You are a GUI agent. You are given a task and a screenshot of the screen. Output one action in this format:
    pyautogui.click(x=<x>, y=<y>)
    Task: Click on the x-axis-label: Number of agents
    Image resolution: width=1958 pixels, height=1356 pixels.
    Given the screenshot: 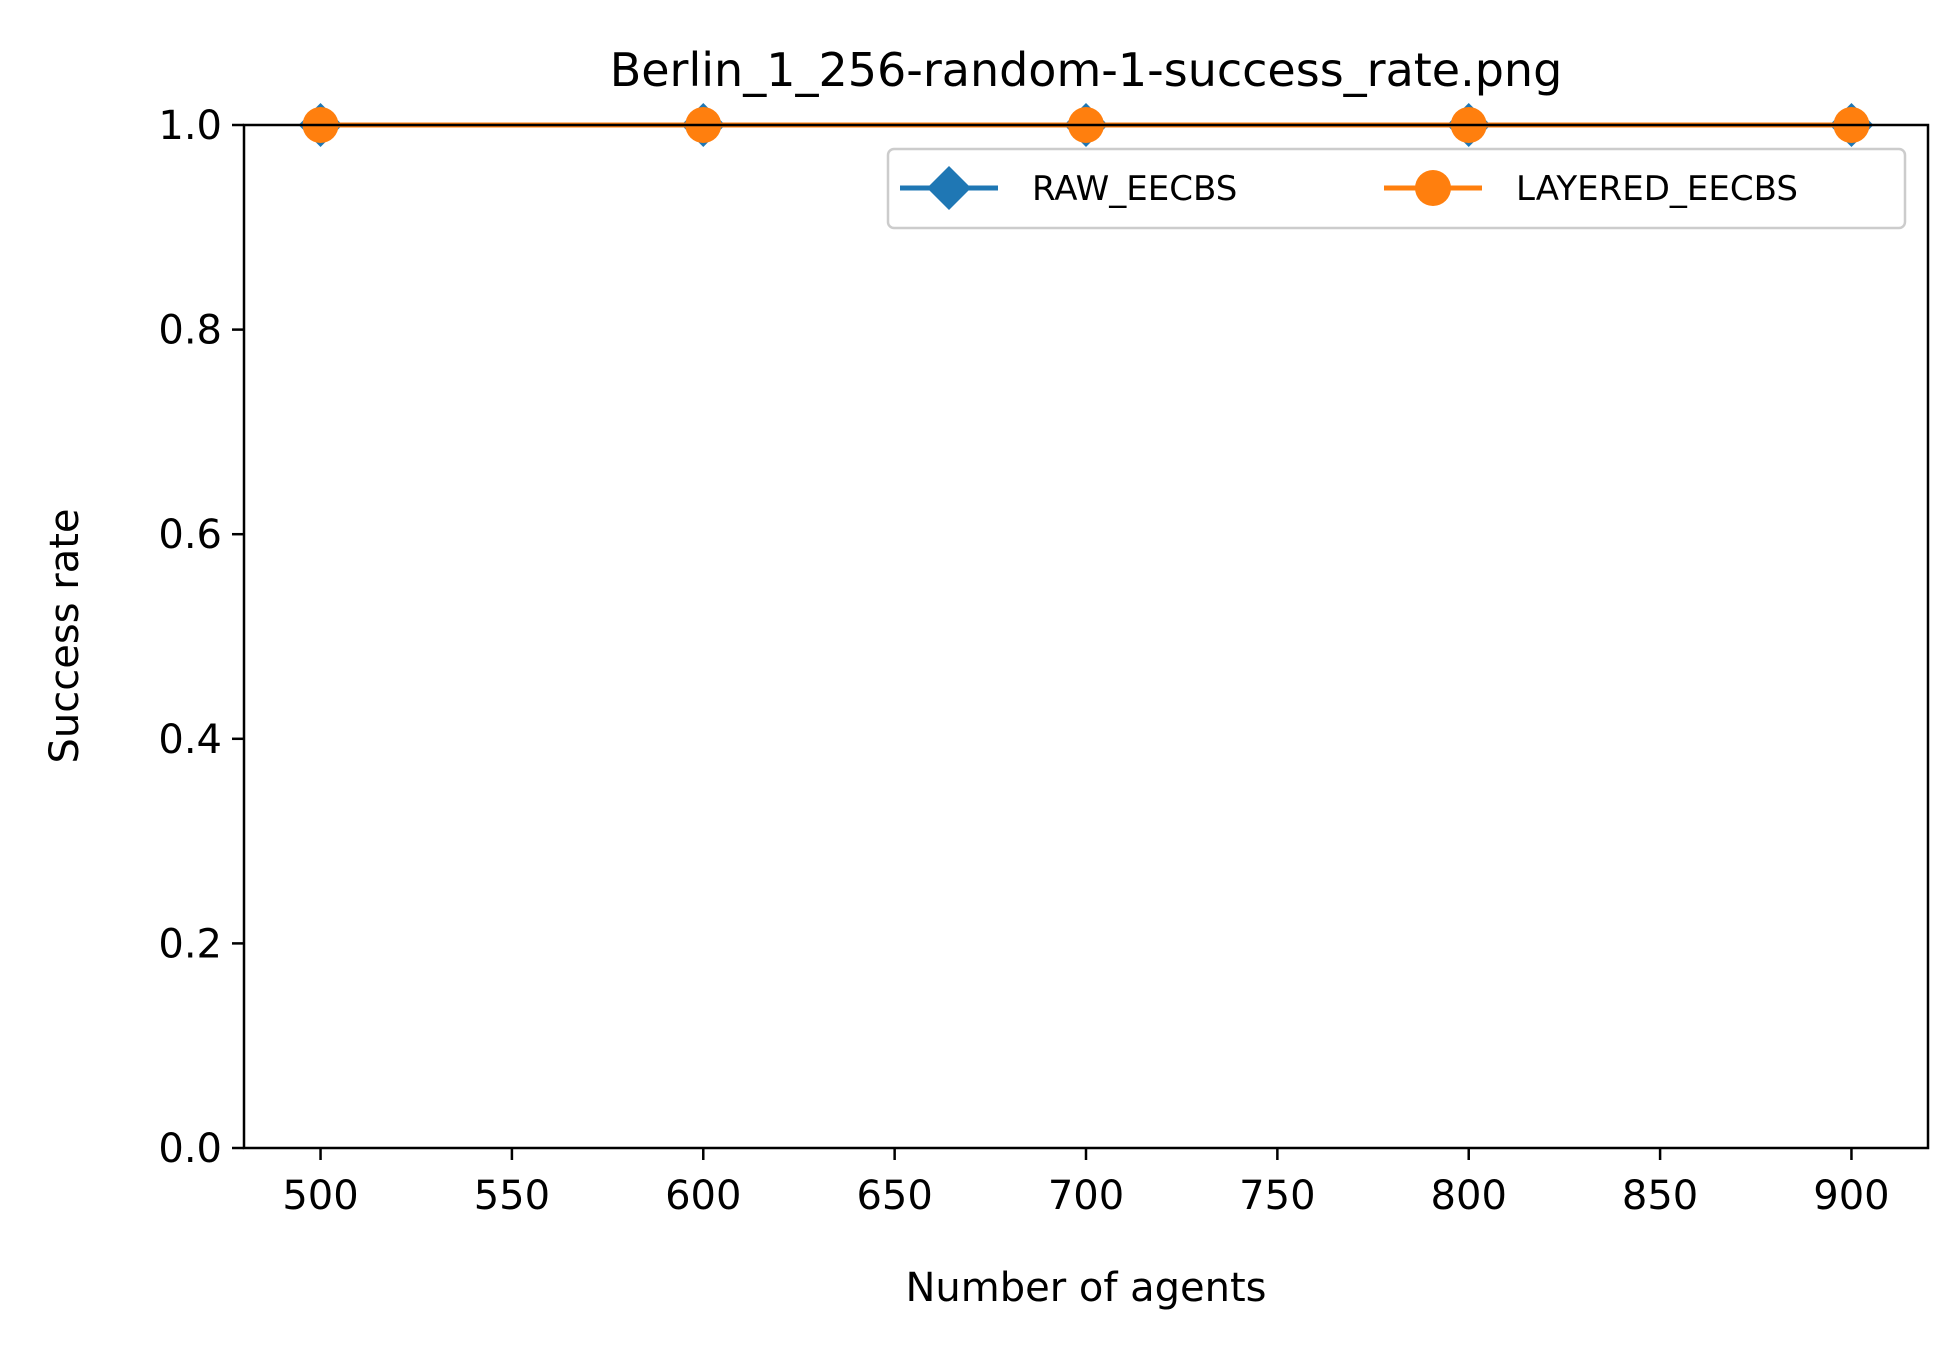 What is the action you would take?
    pyautogui.click(x=1085, y=1288)
    